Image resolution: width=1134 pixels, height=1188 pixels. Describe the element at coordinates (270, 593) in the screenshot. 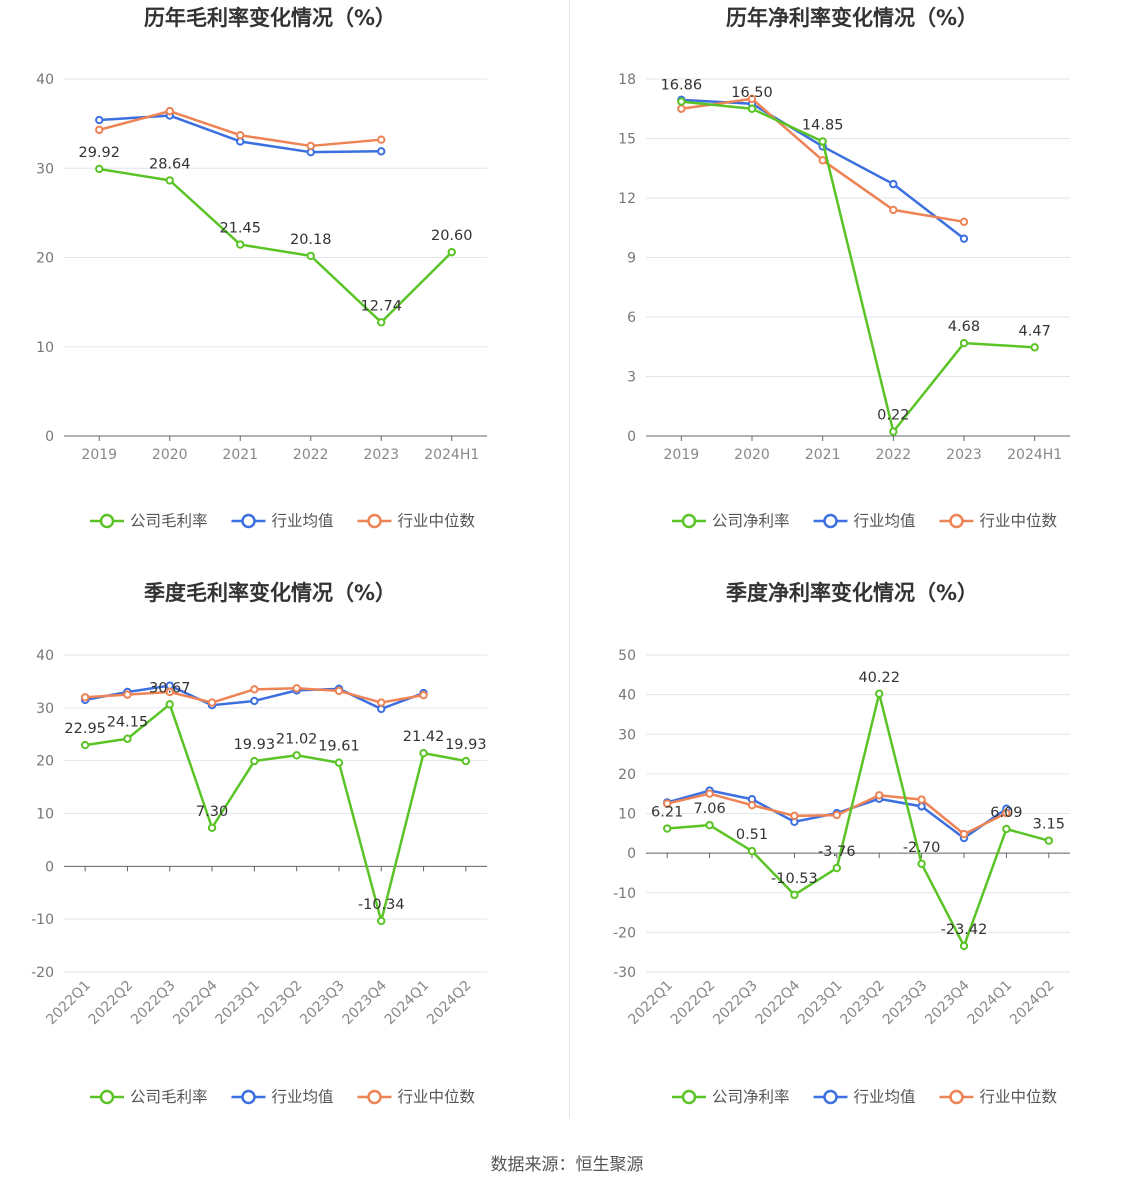

I see `chart-title: 季度毛利率变化情况（%）` at that location.